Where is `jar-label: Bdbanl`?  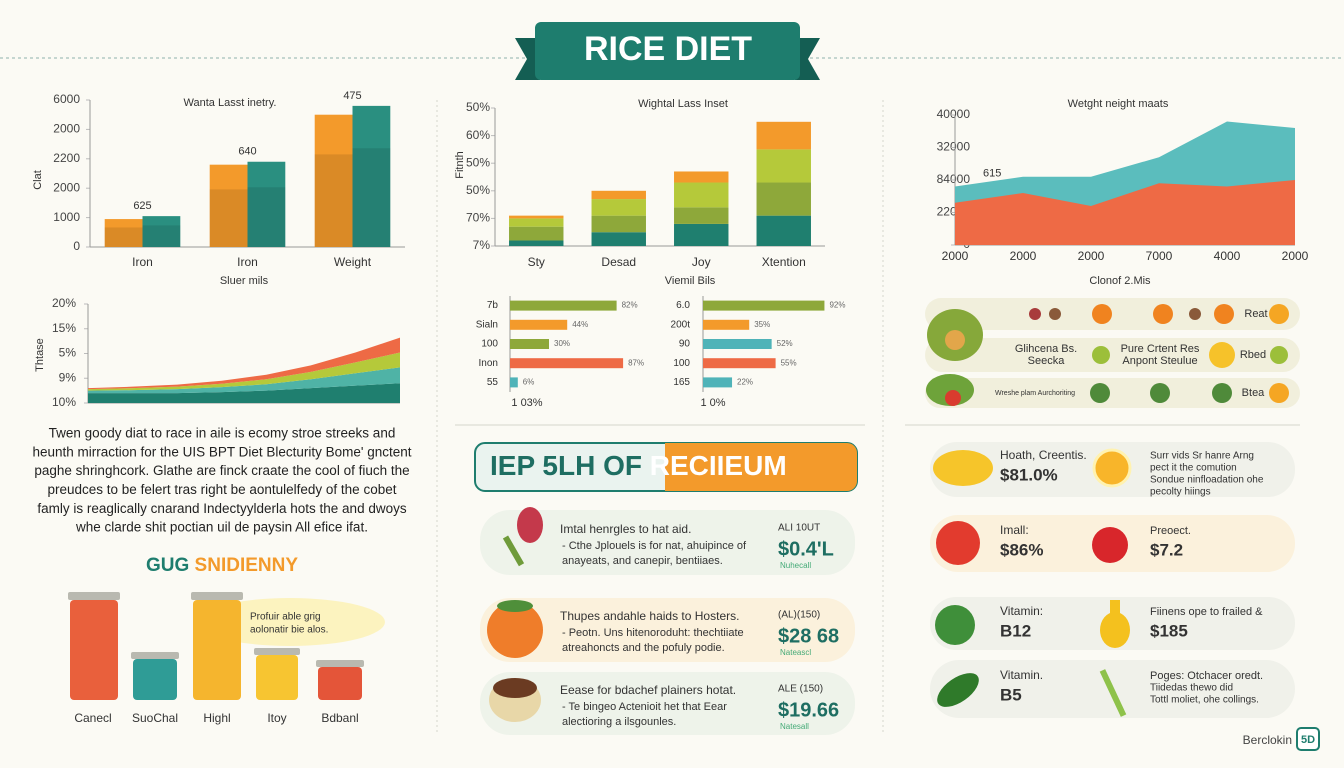
jar-label: Bdbanl is located at coordinates (339, 718).